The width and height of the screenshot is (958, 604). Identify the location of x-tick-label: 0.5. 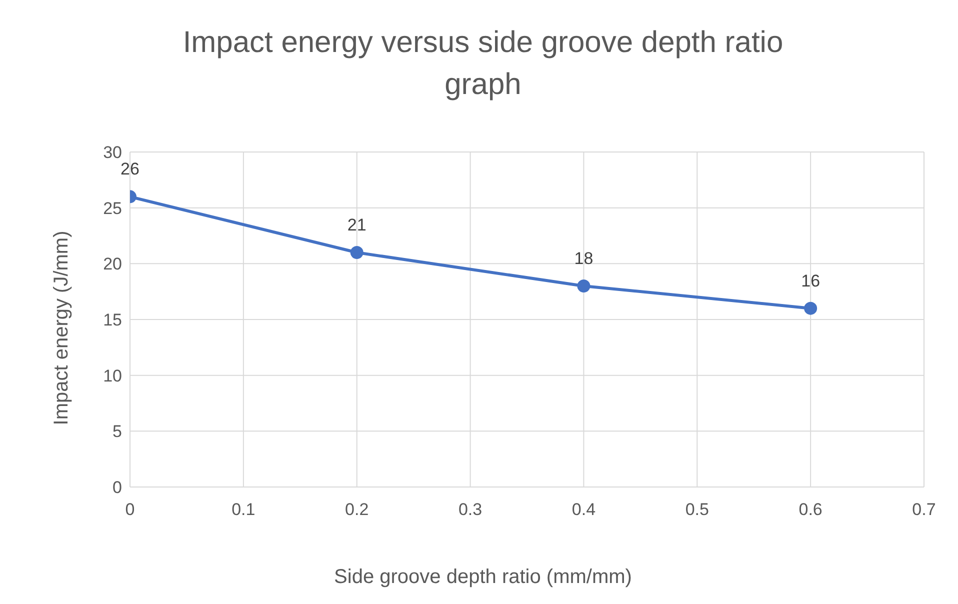
(697, 510).